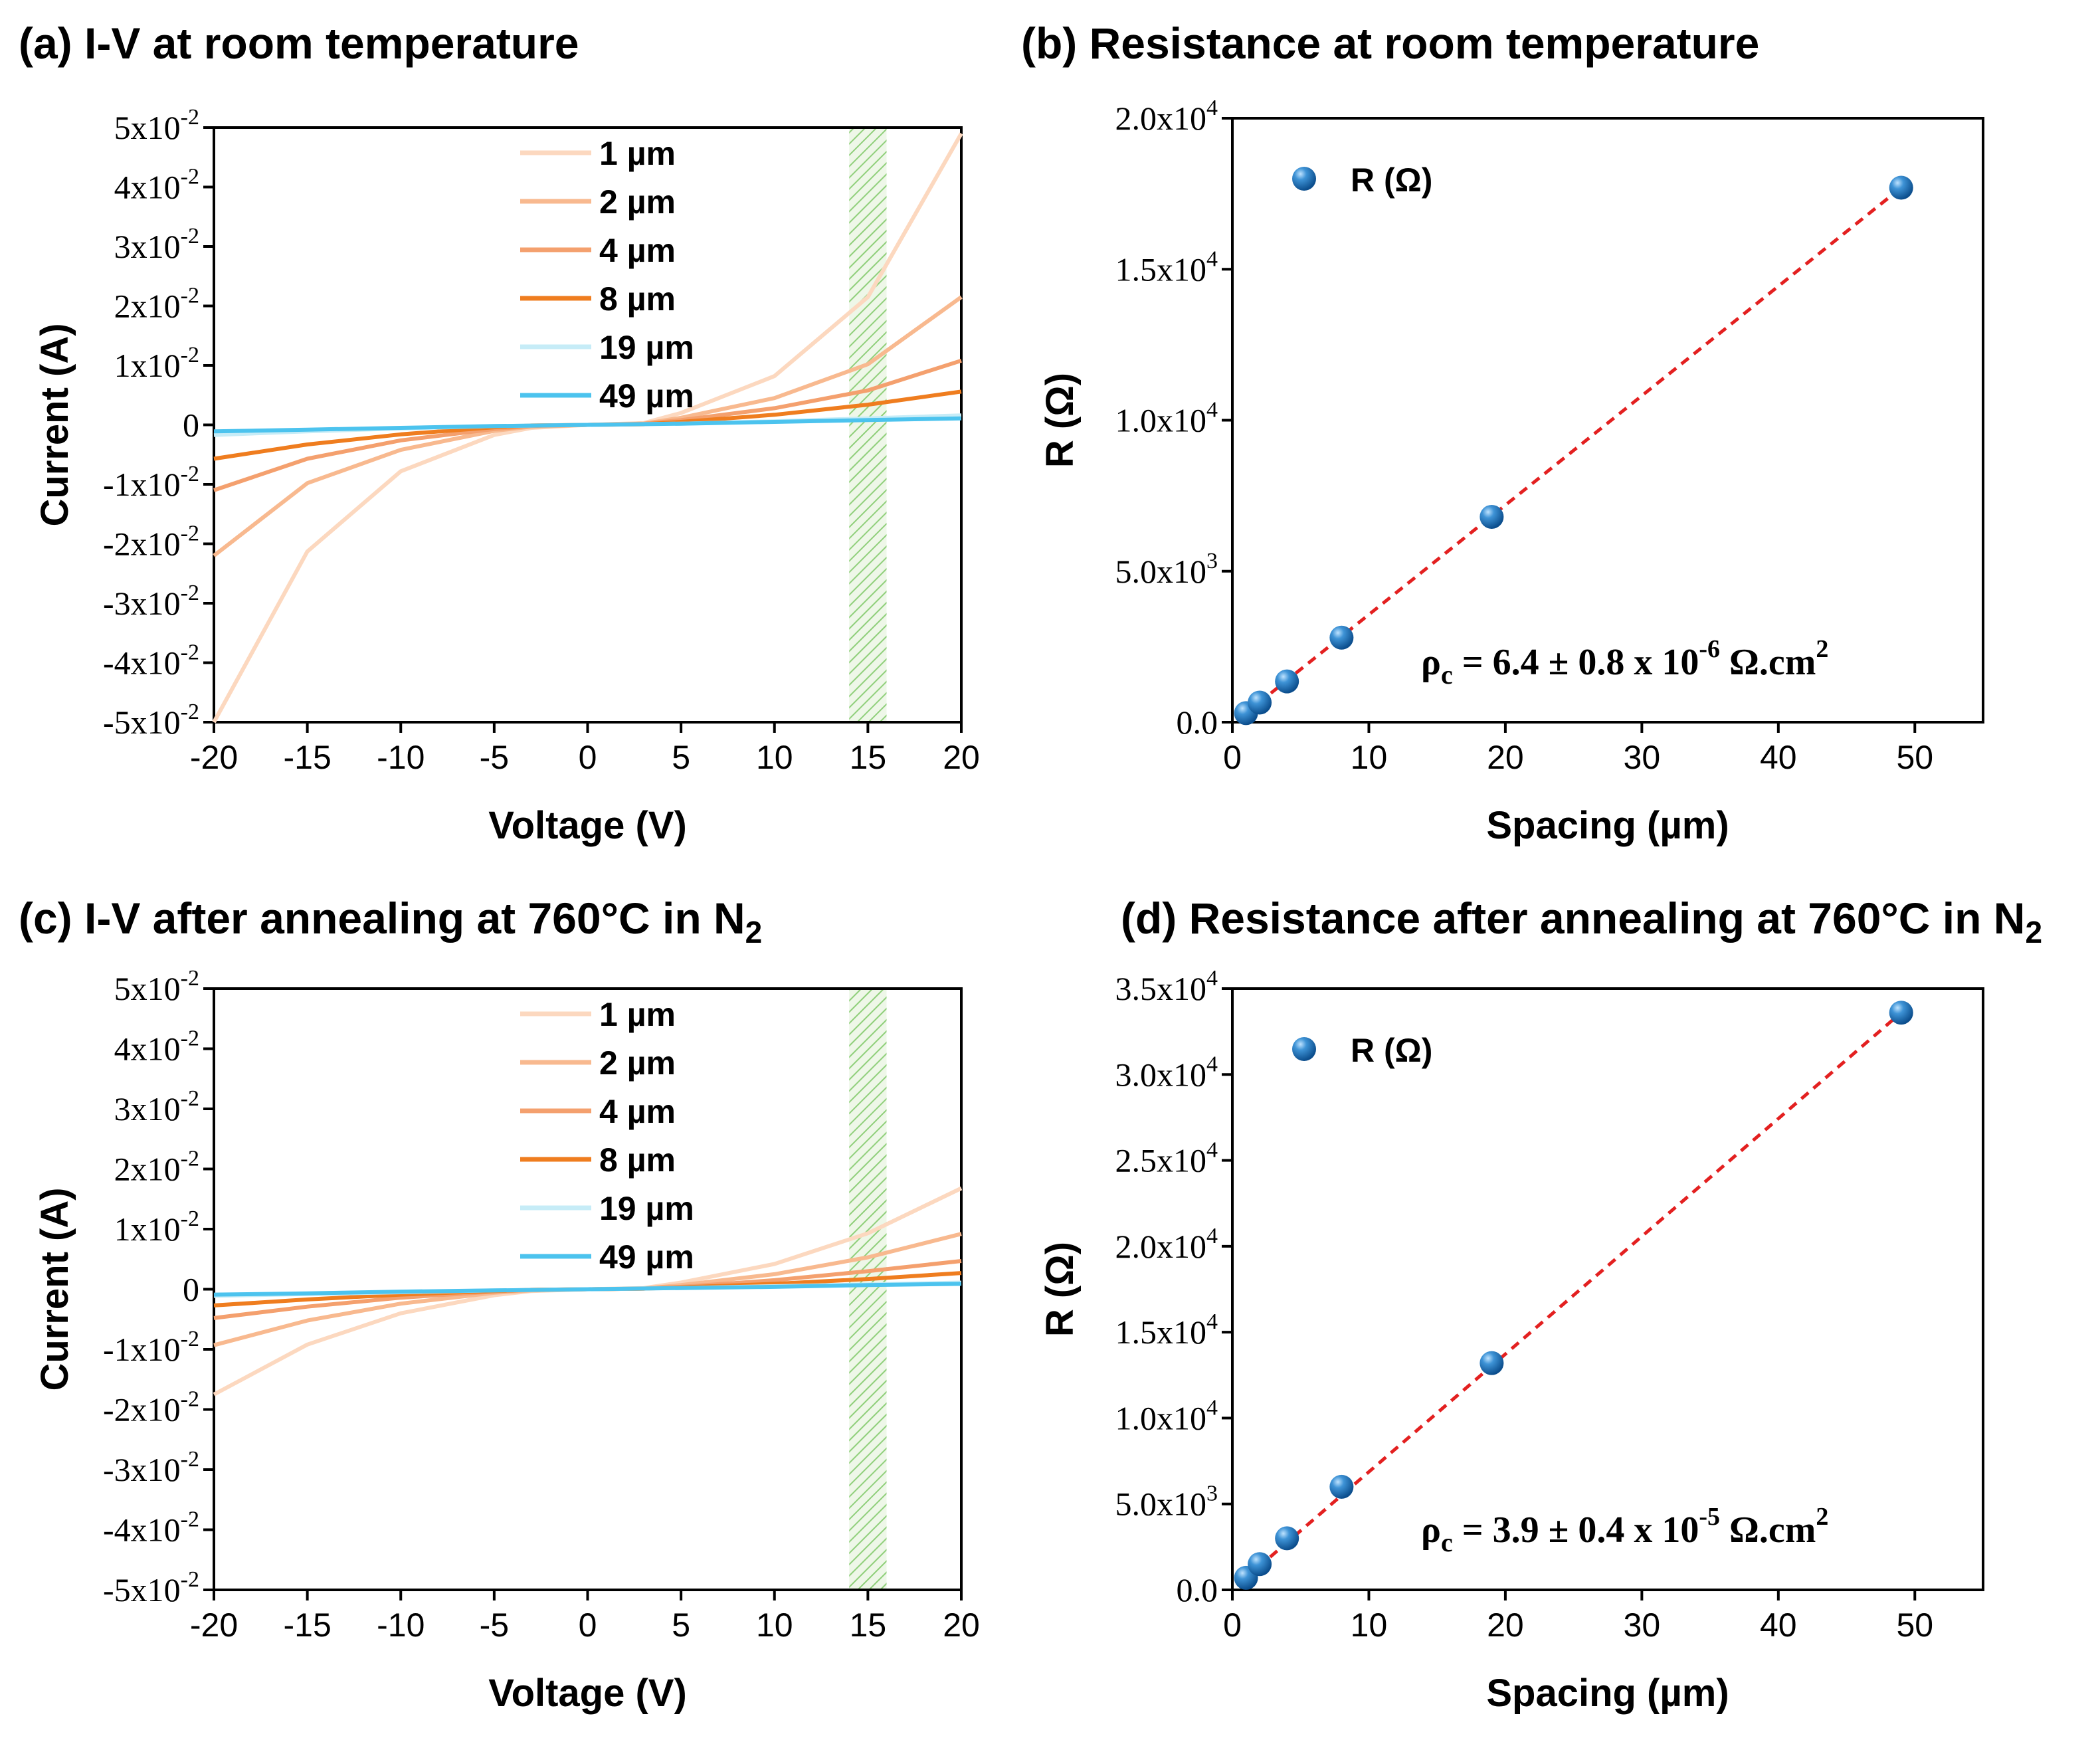 This screenshot has width=2100, height=1744. Describe the element at coordinates (1914, 757) in the screenshot. I see `x-tick-label: 50` at that location.